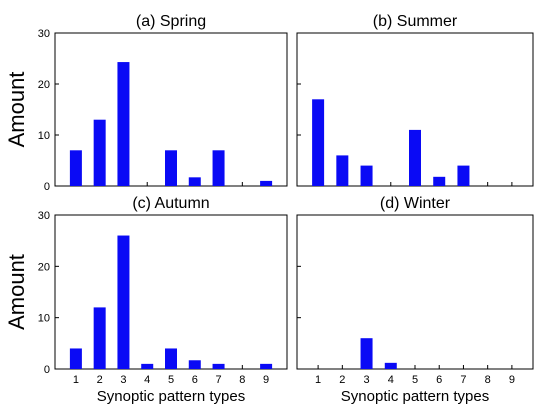 The image size is (550, 410). What do you see at coordinates (415, 21) in the screenshot?
I see `panel-title: (b) Summer` at bounding box center [415, 21].